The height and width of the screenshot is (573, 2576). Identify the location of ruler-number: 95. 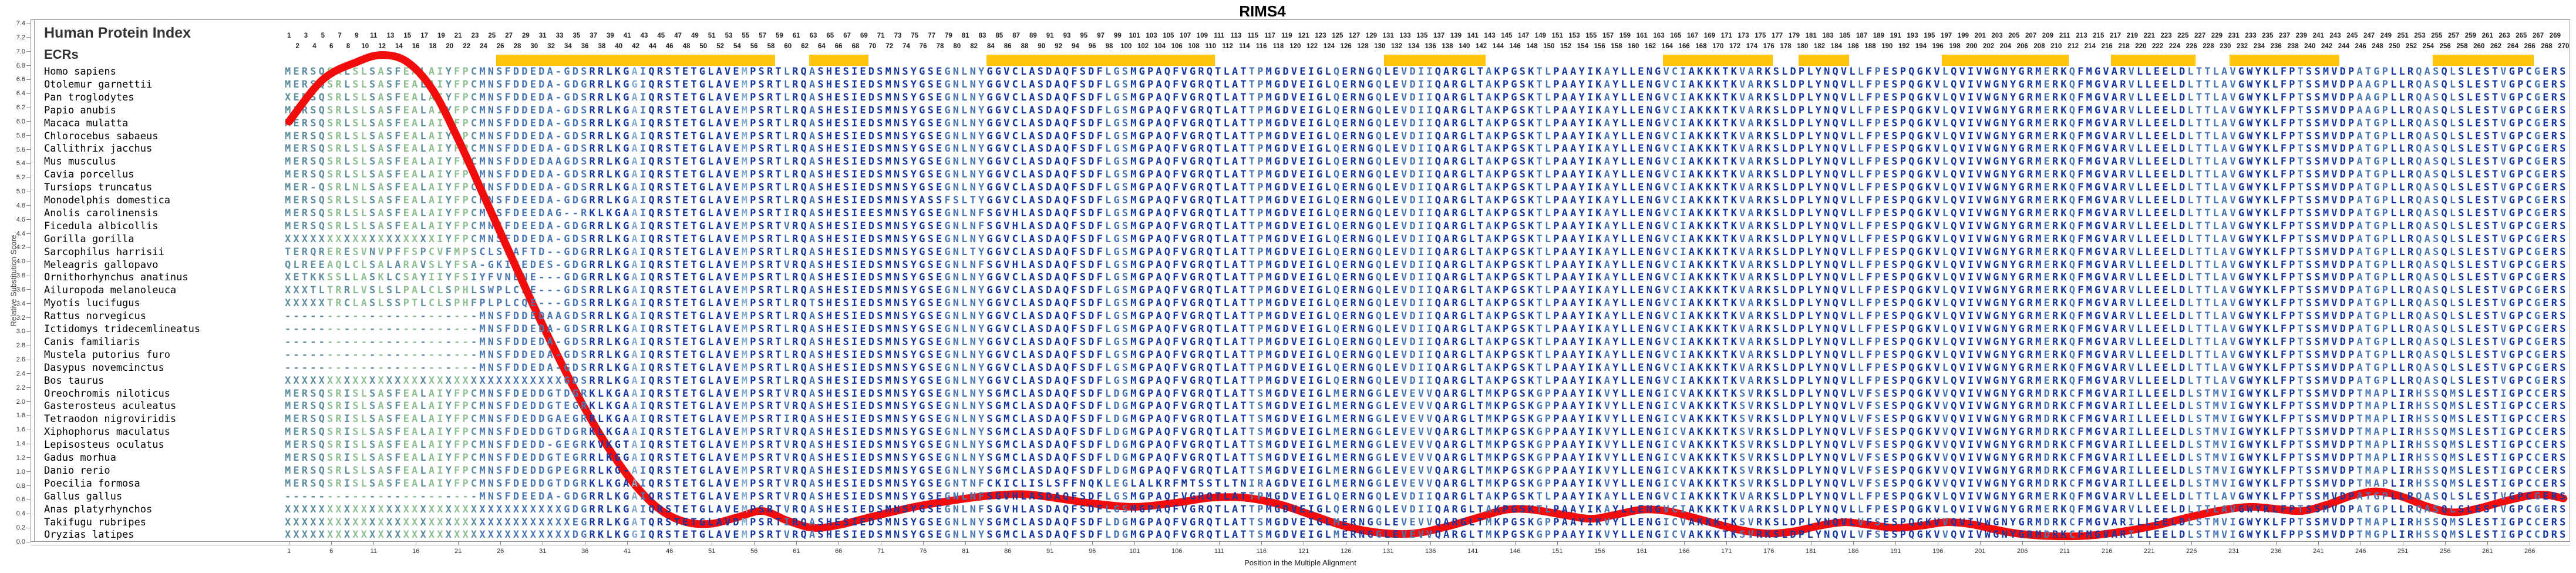
(1084, 36).